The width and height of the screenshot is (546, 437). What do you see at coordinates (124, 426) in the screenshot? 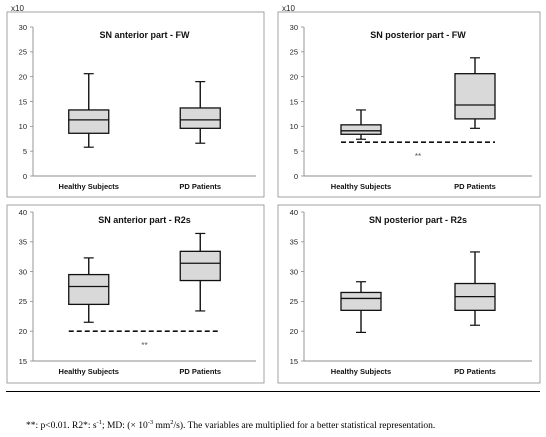
I see `footnote-part-c: ; MD: (× 10` at bounding box center [124, 426].